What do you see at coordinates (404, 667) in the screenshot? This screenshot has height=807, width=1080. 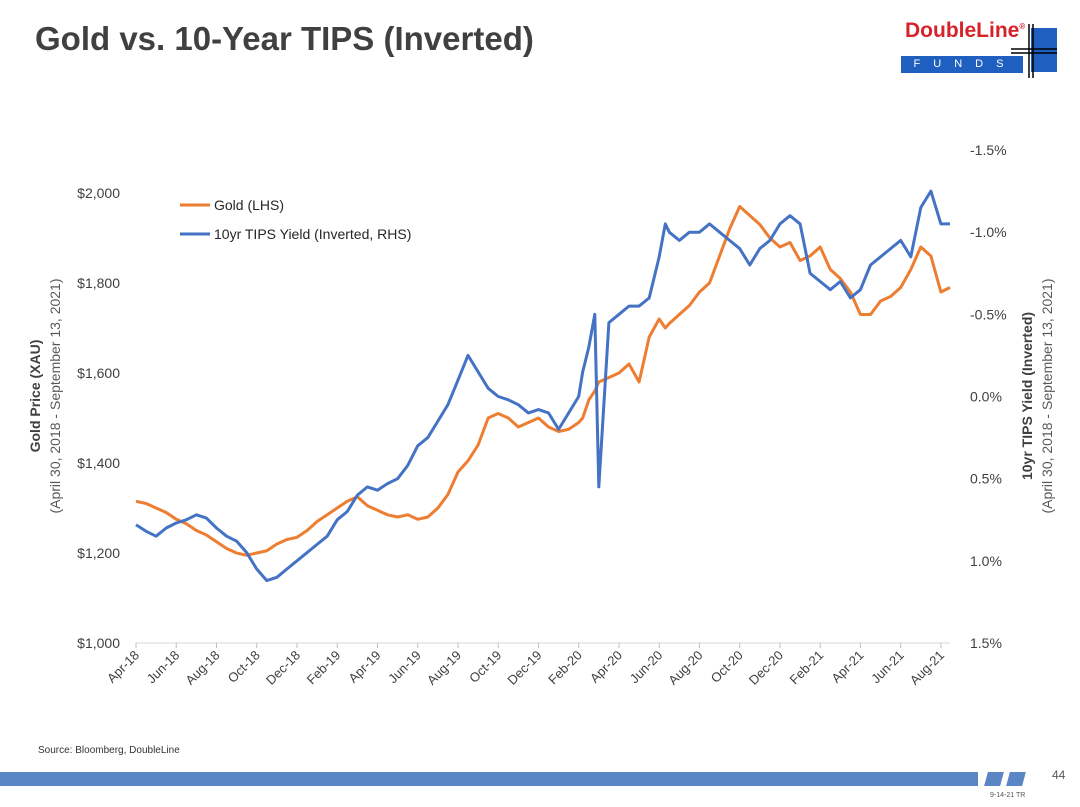 I see `x-tick-label: Jun-19` at bounding box center [404, 667].